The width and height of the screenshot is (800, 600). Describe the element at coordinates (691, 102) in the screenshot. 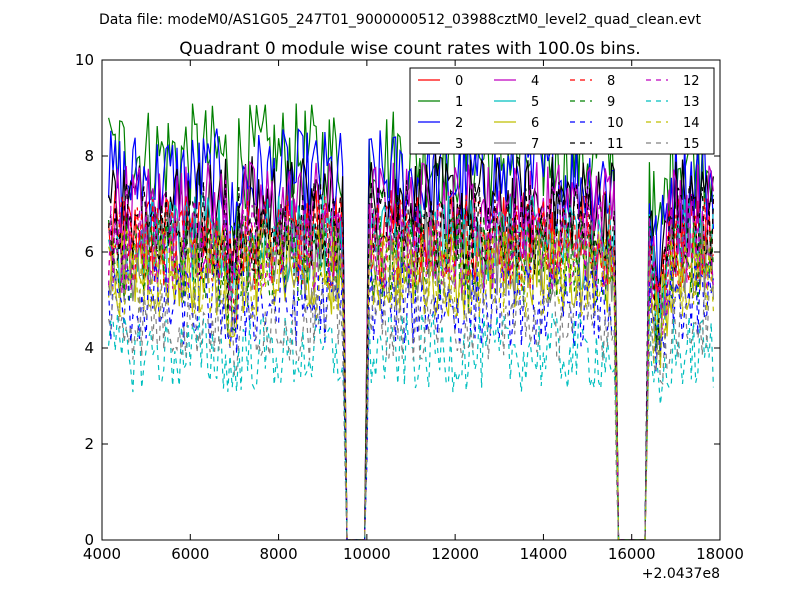

I see `legend-label: 13` at that location.